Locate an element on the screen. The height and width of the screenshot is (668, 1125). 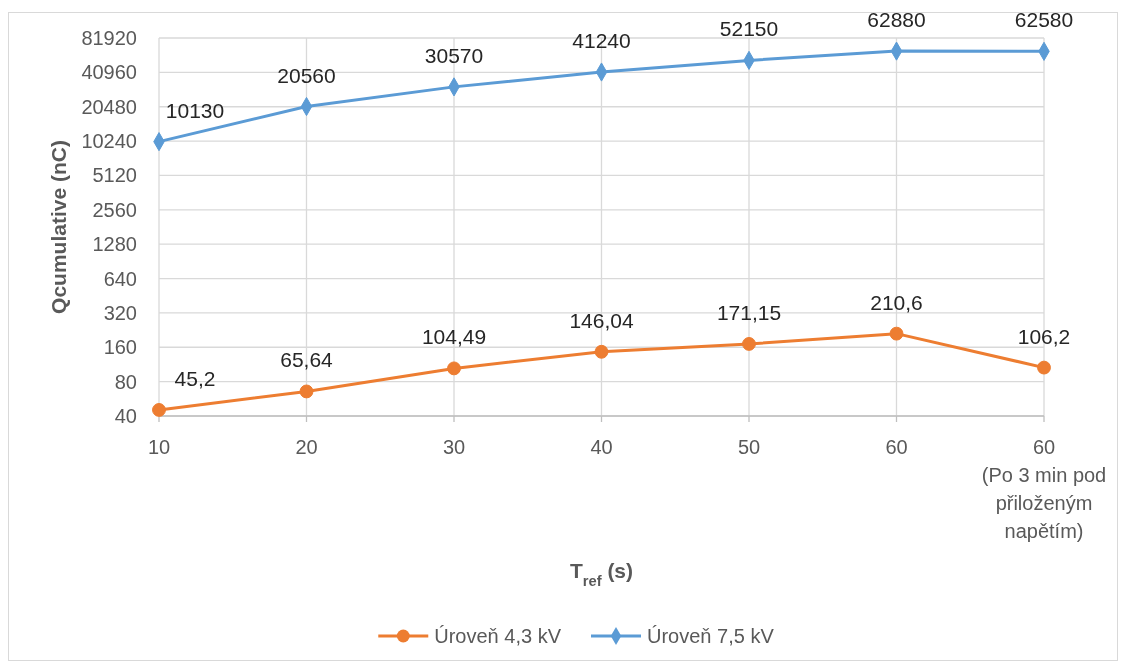
data-label: 20560 is located at coordinates (306, 75).